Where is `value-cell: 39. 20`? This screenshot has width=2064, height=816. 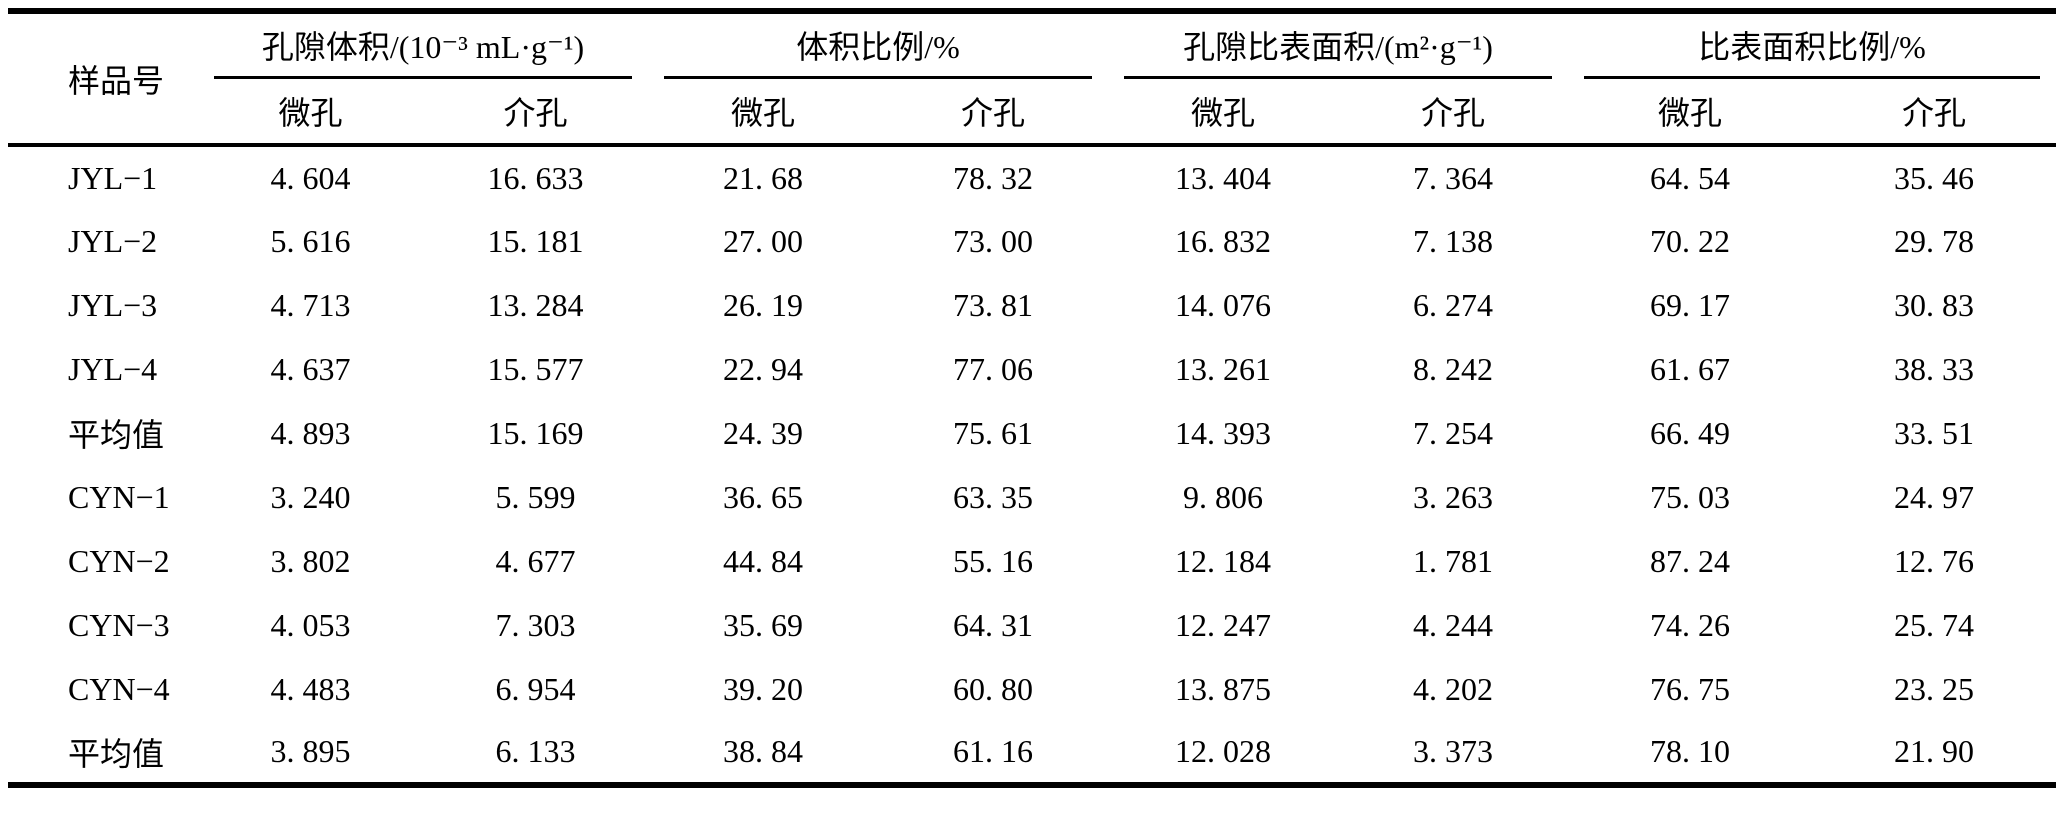 value-cell: 39. 20 is located at coordinates (763, 688).